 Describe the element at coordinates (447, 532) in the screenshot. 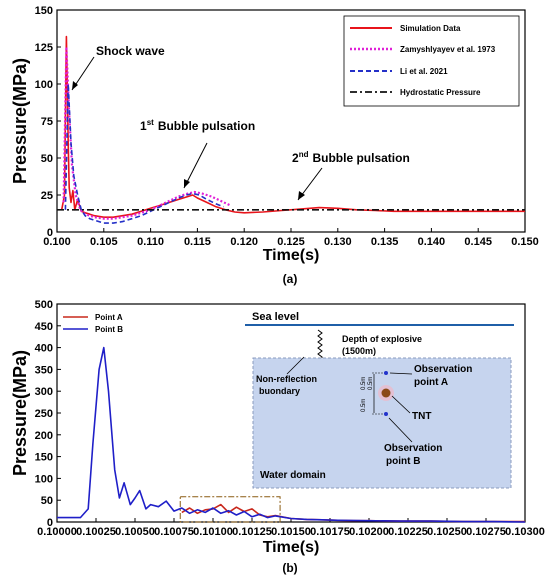

I see `x-tick-label: 0.10250` at that location.